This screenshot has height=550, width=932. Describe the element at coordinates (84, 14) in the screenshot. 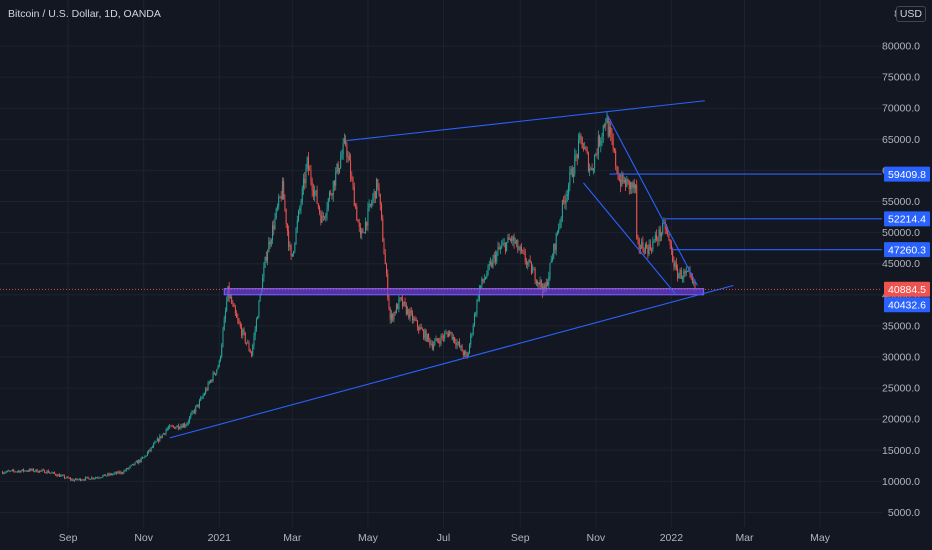

I see `symbol-title: Bitcoin / U.S. Dollar, 1D, OANDA` at that location.